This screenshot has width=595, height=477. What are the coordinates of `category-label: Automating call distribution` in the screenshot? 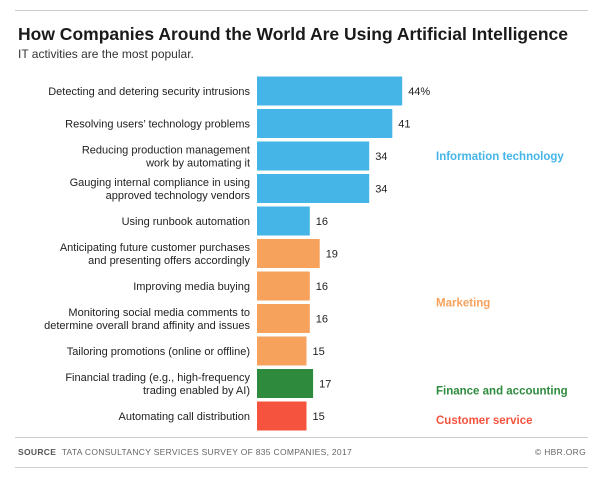 It's located at (184, 417).